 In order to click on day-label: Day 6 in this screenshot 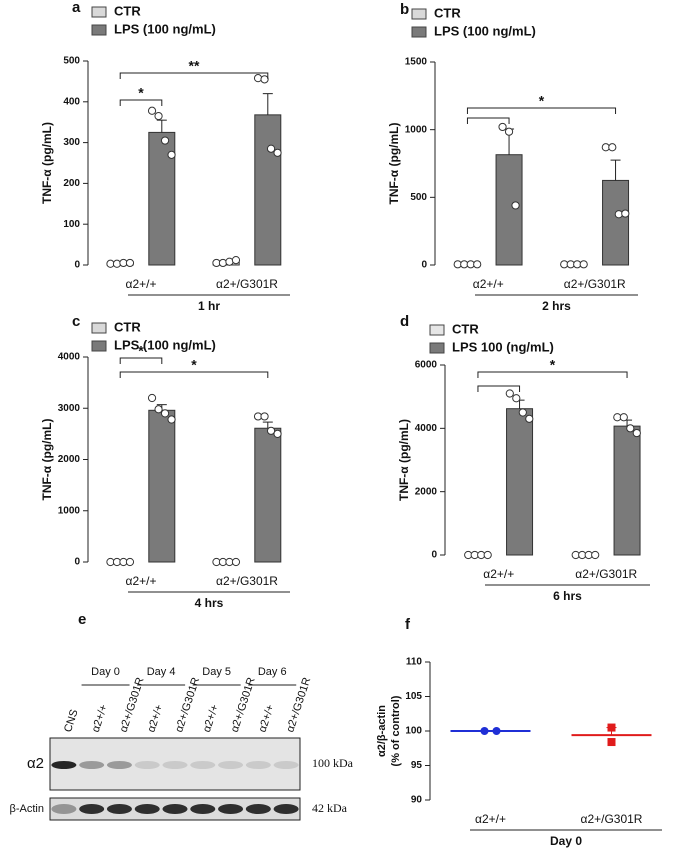, I will do `click(272, 672)`.